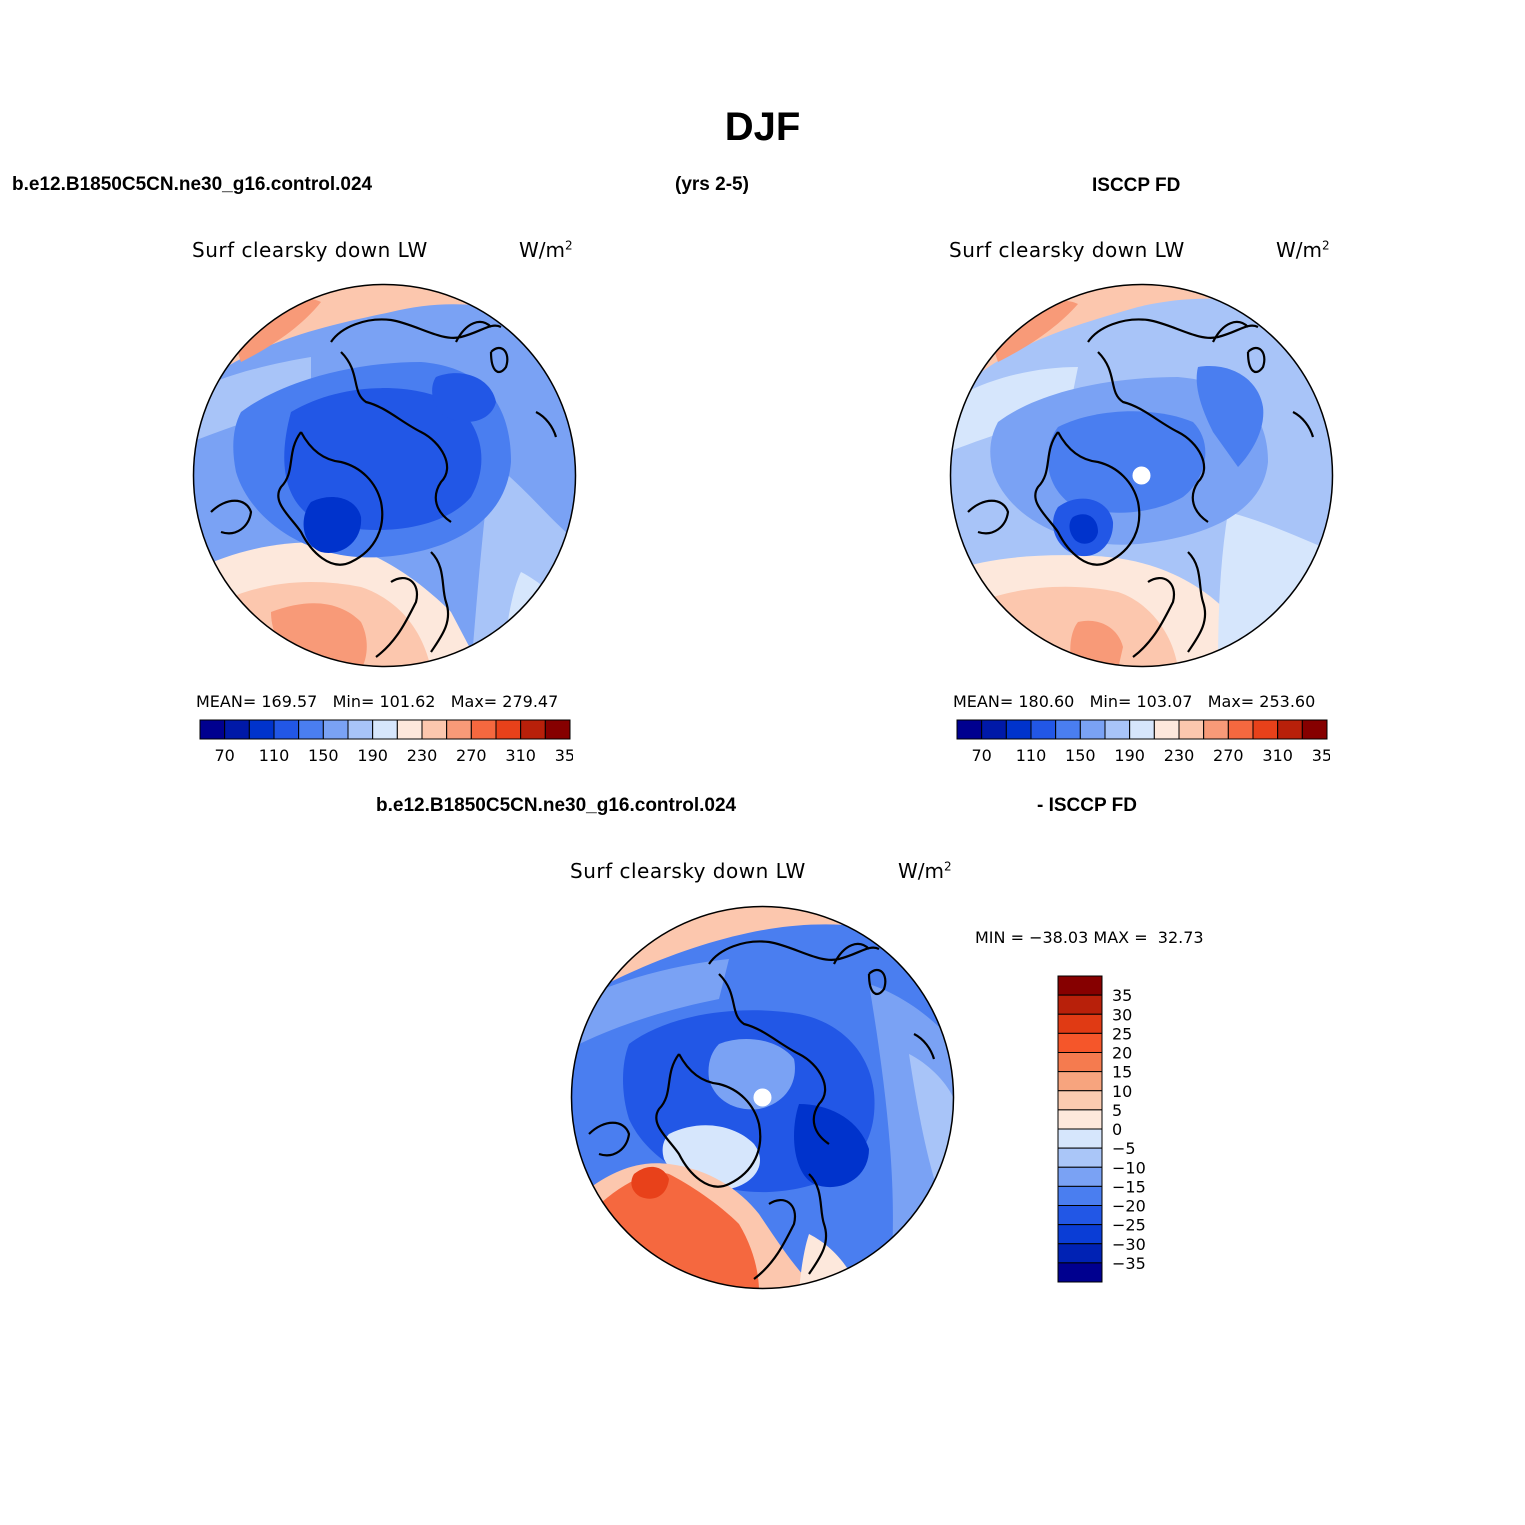 The height and width of the screenshot is (1525, 1525). What do you see at coordinates (1134, 701) in the screenshot?
I see `obs-stats: MEAN= 180.60 Min= 103.07 Max= 253.60` at bounding box center [1134, 701].